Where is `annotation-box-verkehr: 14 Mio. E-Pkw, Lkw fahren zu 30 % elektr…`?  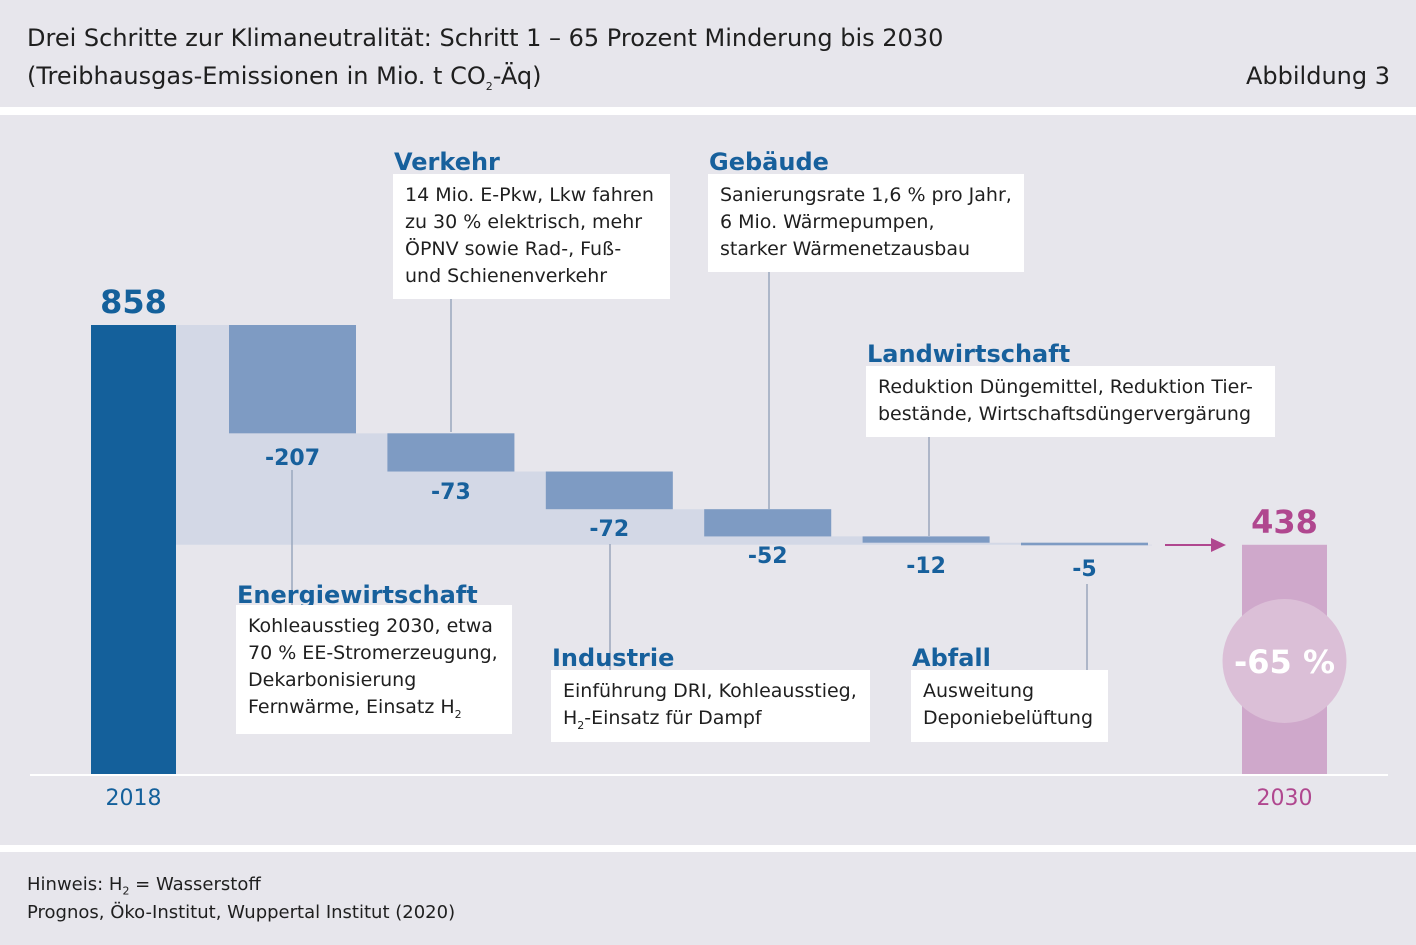
annotation-box-verkehr: 14 Mio. E-Pkw, Lkw fahren zu 30 % elektr… is located at coordinates (531, 236).